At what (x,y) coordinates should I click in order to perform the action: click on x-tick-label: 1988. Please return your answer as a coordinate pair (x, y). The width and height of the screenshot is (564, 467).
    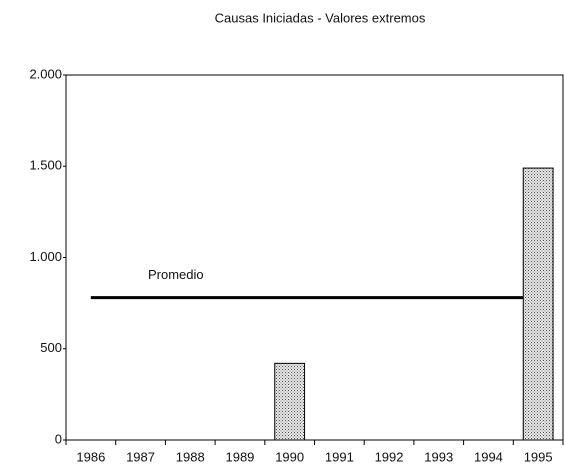
    Looking at the image, I should click on (190, 456).